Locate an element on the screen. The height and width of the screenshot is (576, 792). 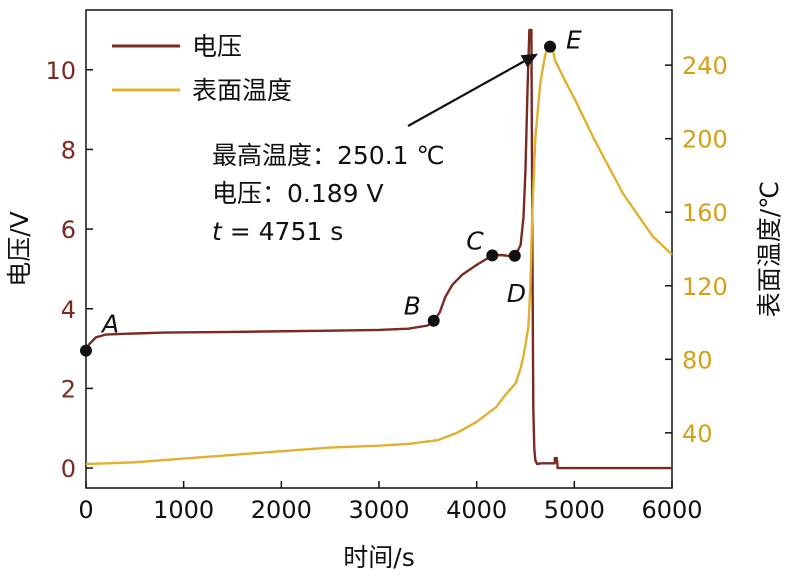
x-tick-label: 1000 is located at coordinates (183, 510).